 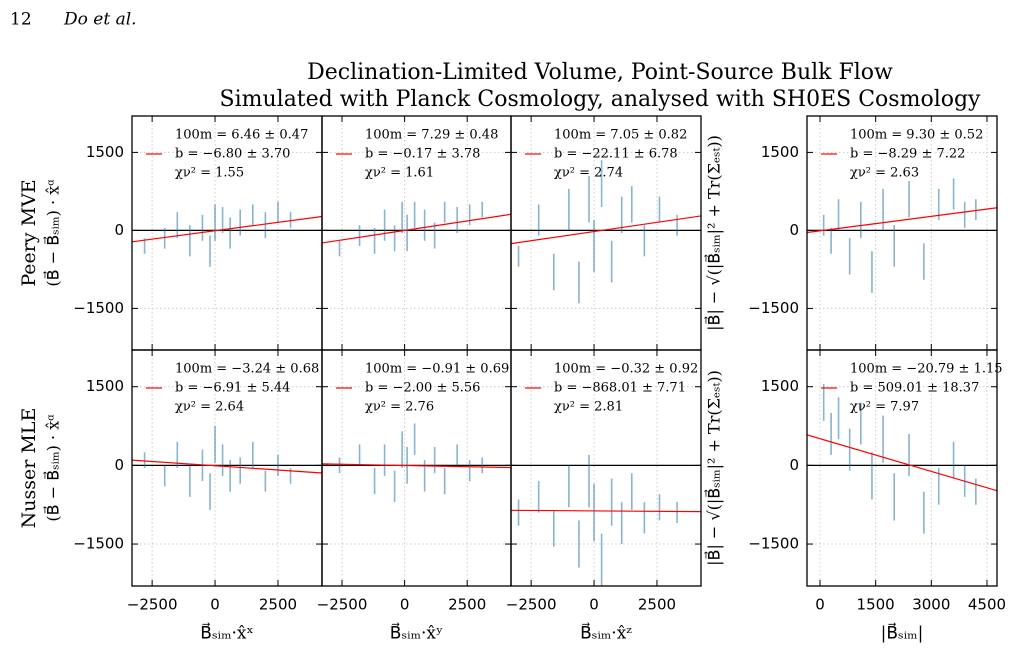 What do you see at coordinates (916, 135) in the screenshot?
I see `fit-annotation: 100m = 9.30 ± 0.52` at bounding box center [916, 135].